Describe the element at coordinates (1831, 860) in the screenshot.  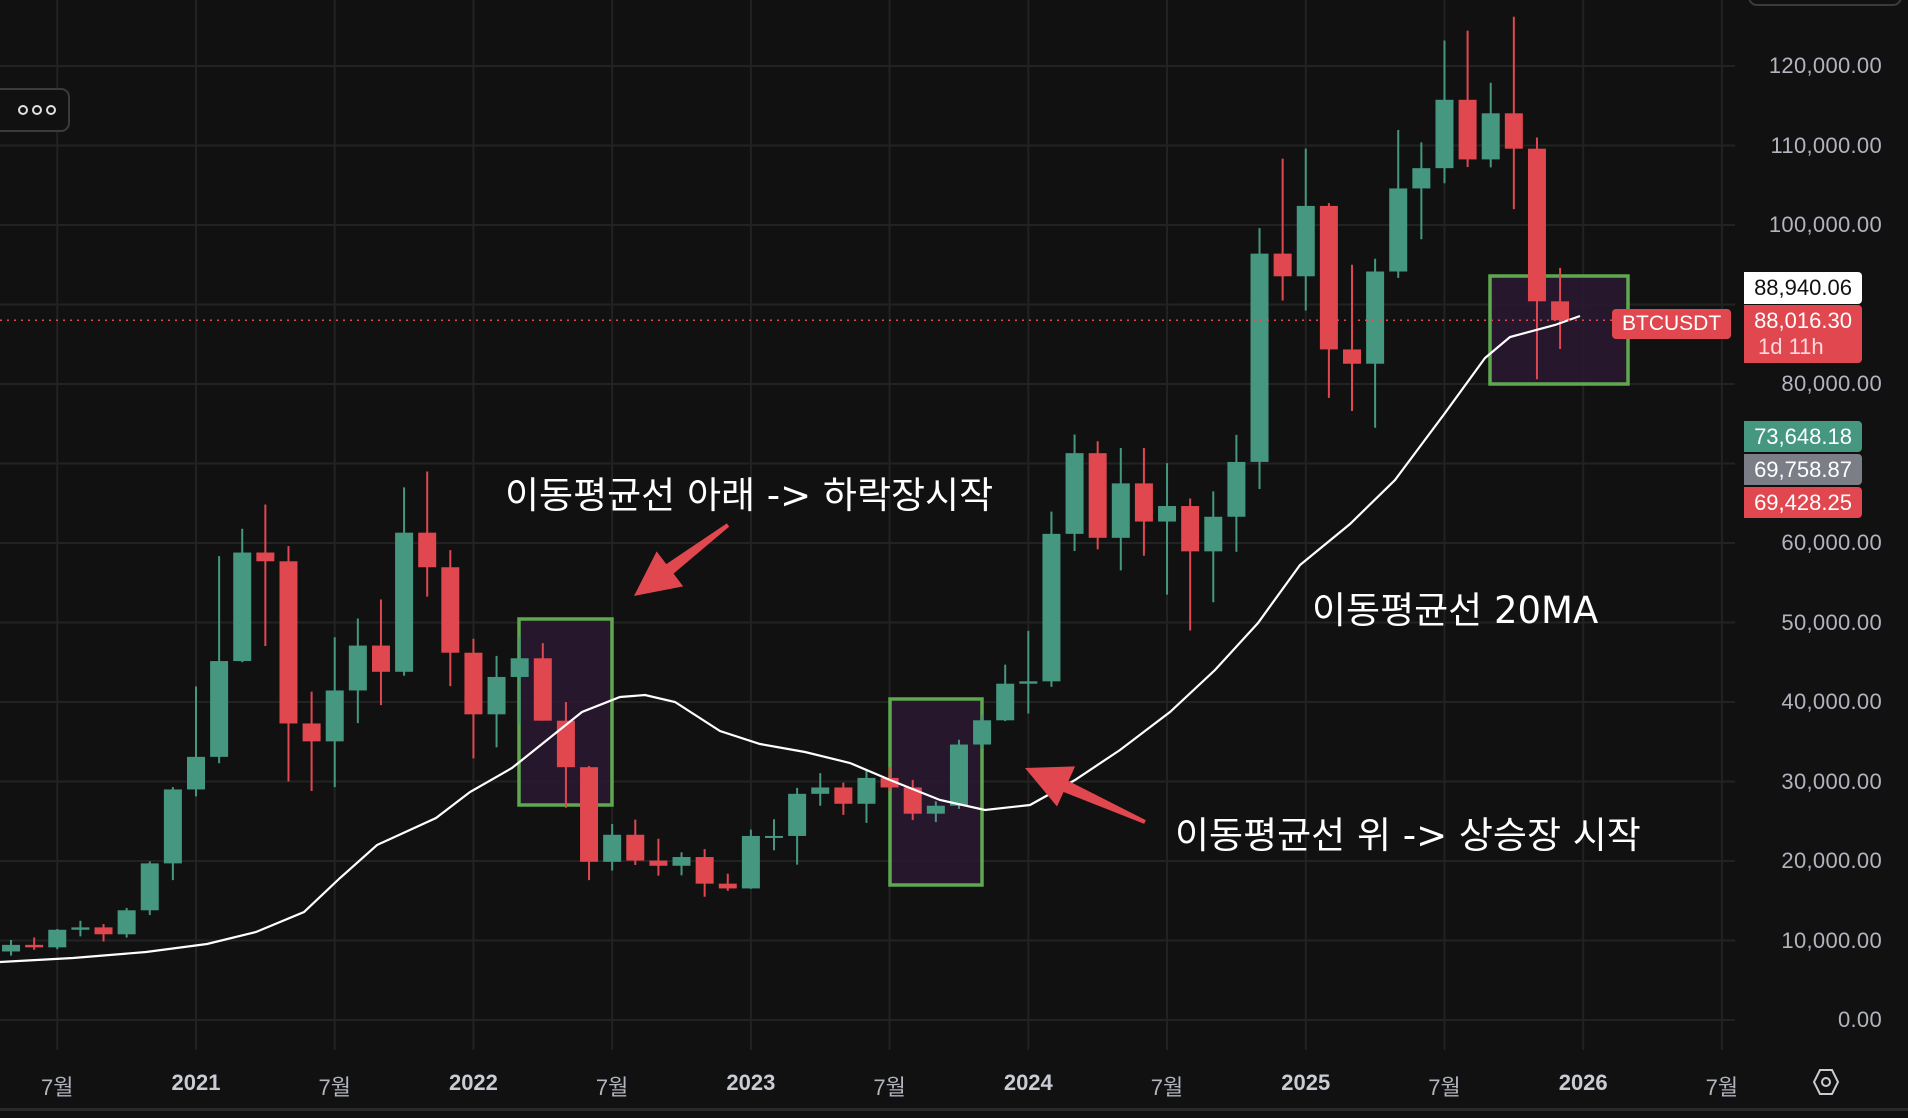
I see `price-tick-label: 20,000.00` at that location.